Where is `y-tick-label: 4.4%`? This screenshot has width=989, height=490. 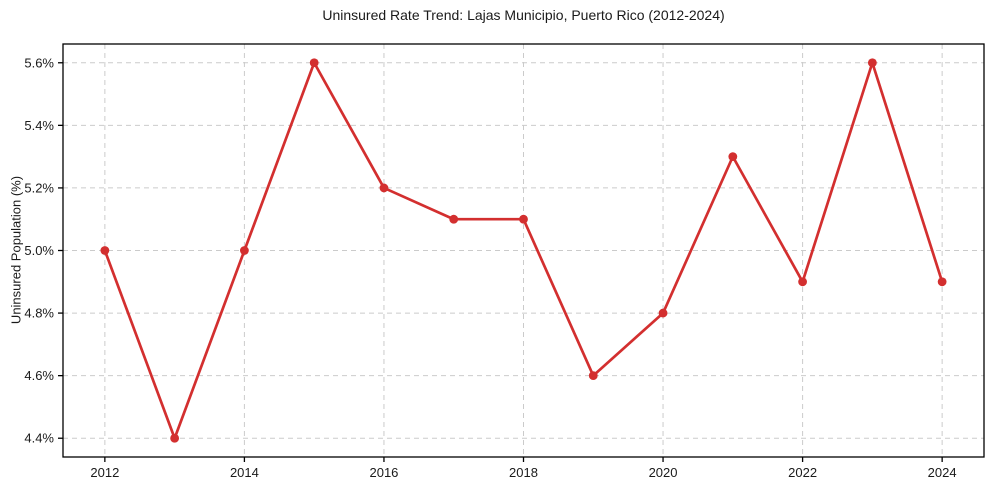 y-tick-label: 4.4% is located at coordinates (39, 438).